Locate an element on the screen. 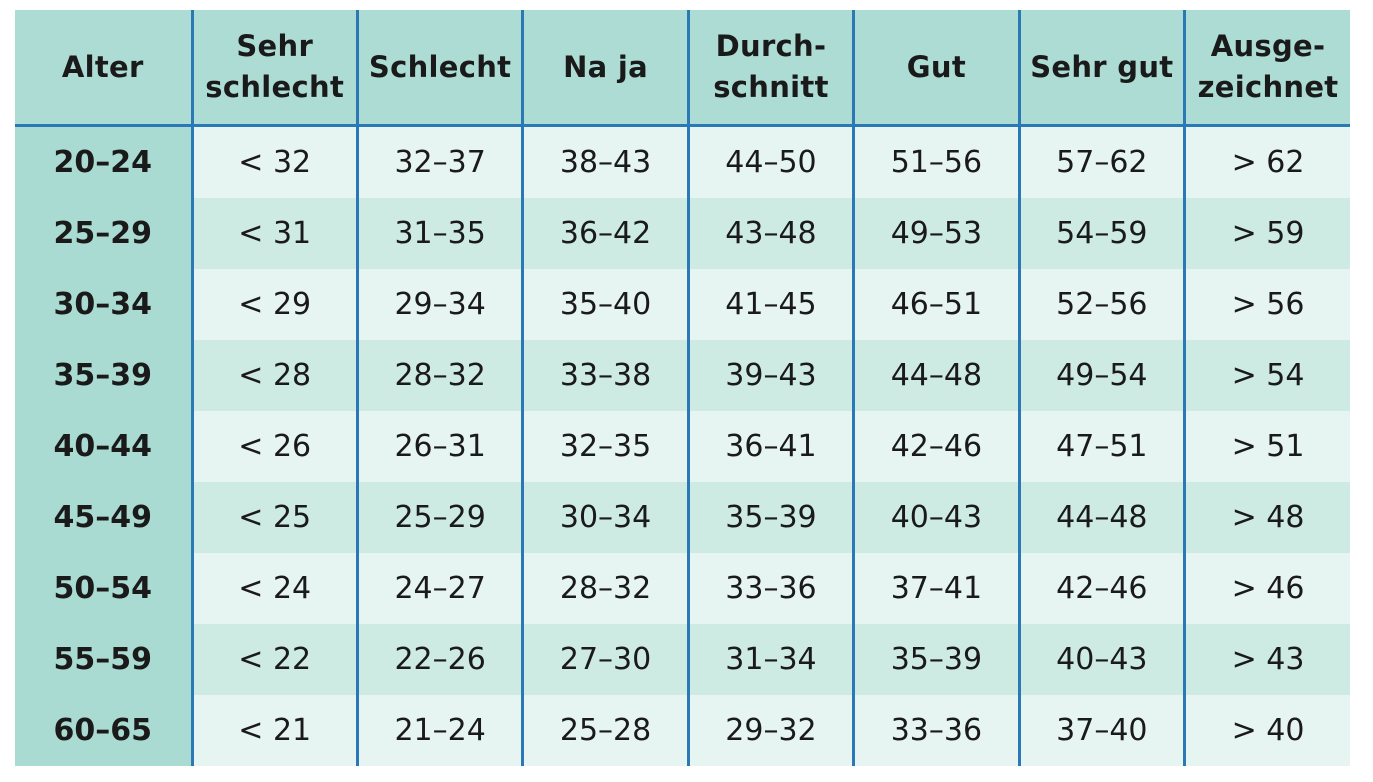 Image resolution: width=1373 pixels, height=782 pixels. value-cell: 47–51 is located at coordinates (1101, 446).